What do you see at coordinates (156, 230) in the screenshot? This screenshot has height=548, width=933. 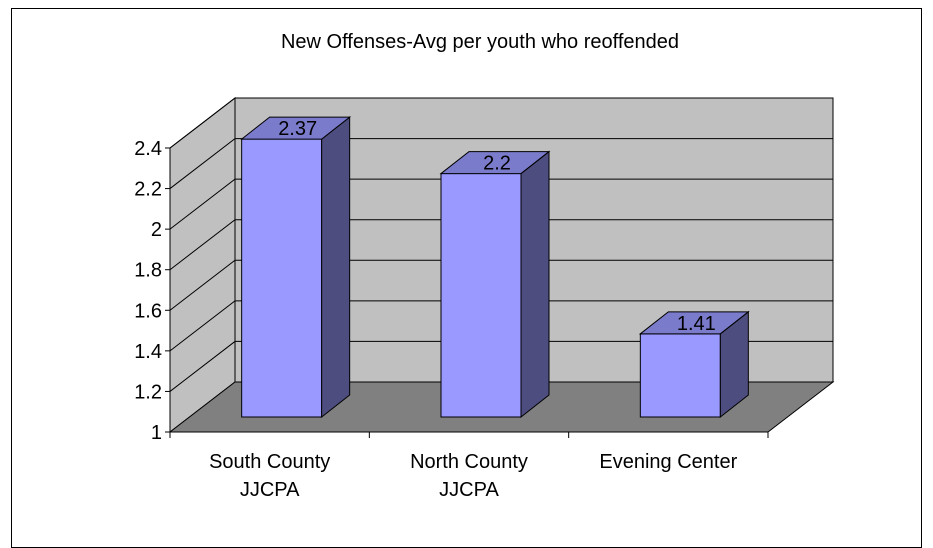 I see `y-tick-label: 2` at bounding box center [156, 230].